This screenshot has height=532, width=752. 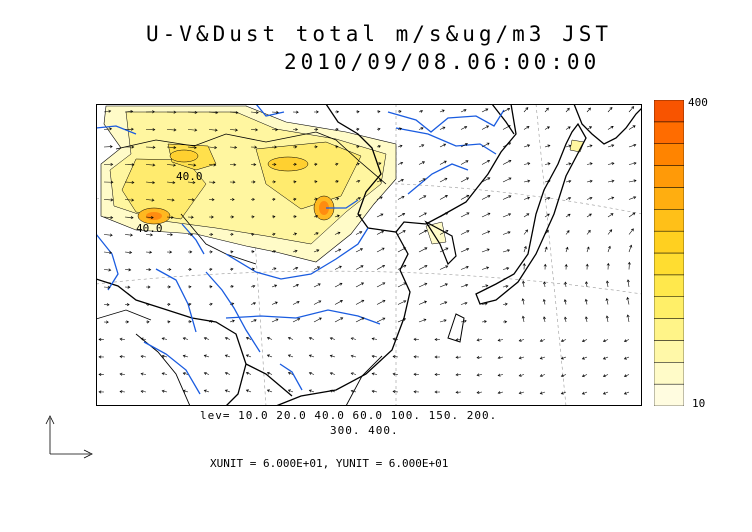 What do you see at coordinates (669, 351) in the screenshot?
I see `colorbar-box` at bounding box center [669, 351].